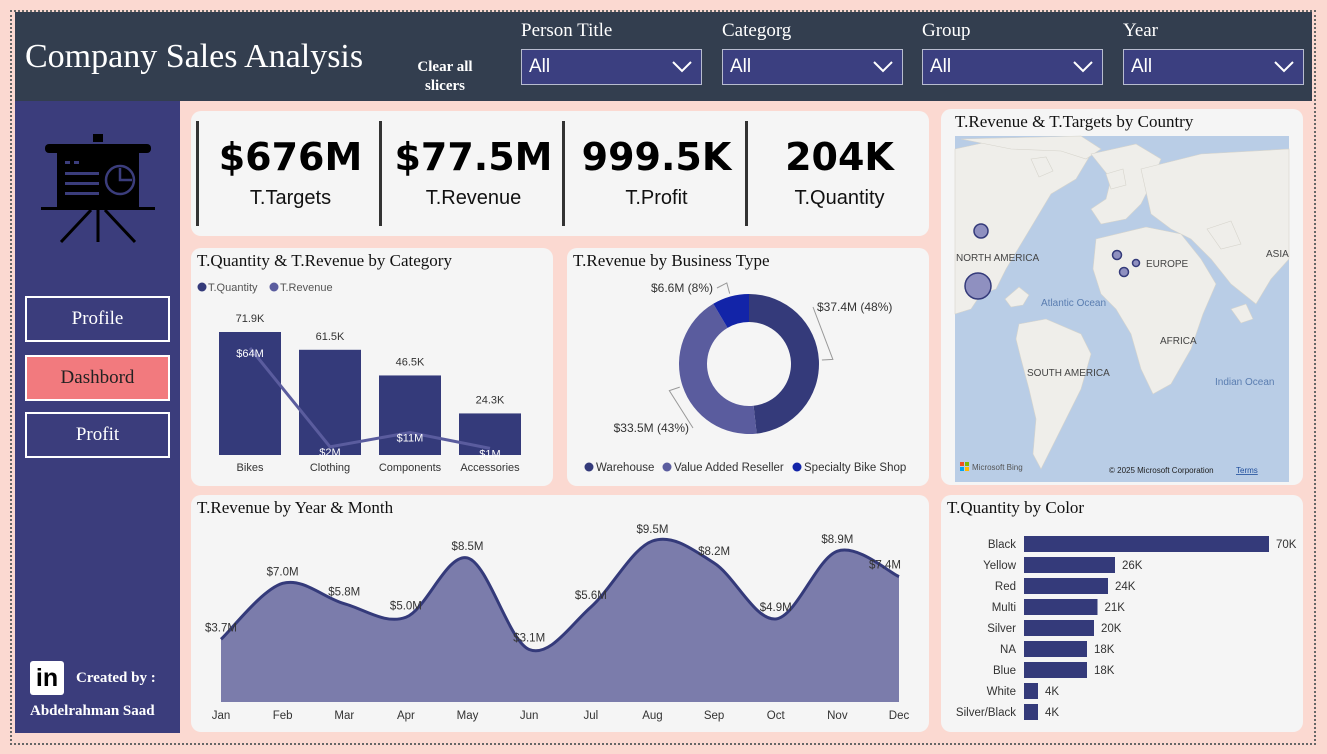  I want to click on bar-quantity-components, so click(410, 415).